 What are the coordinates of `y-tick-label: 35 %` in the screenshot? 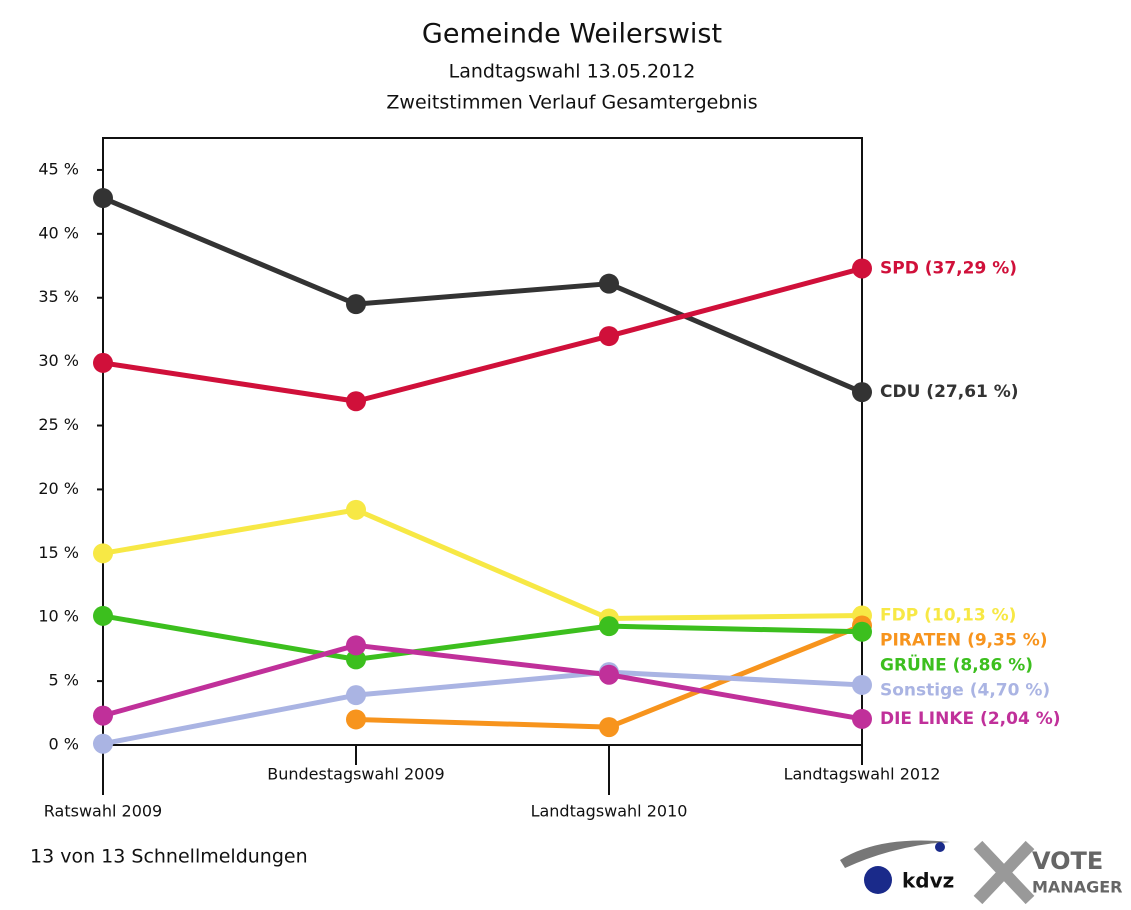 It's located at (58, 296).